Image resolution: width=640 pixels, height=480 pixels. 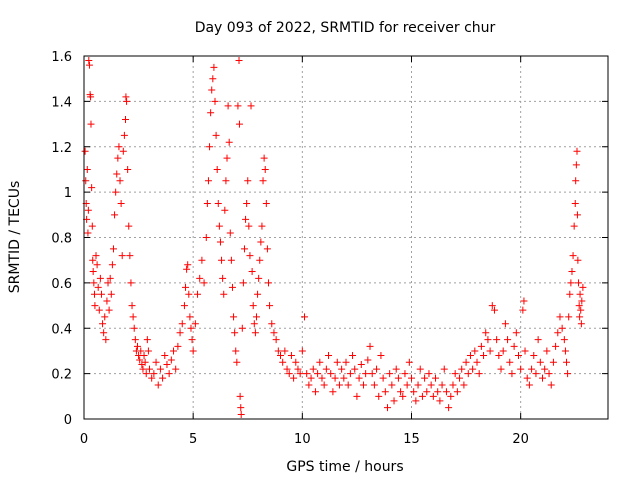 What do you see at coordinates (61, 329) in the screenshot?
I see `y-tick-label: 0.4` at bounding box center [61, 329].